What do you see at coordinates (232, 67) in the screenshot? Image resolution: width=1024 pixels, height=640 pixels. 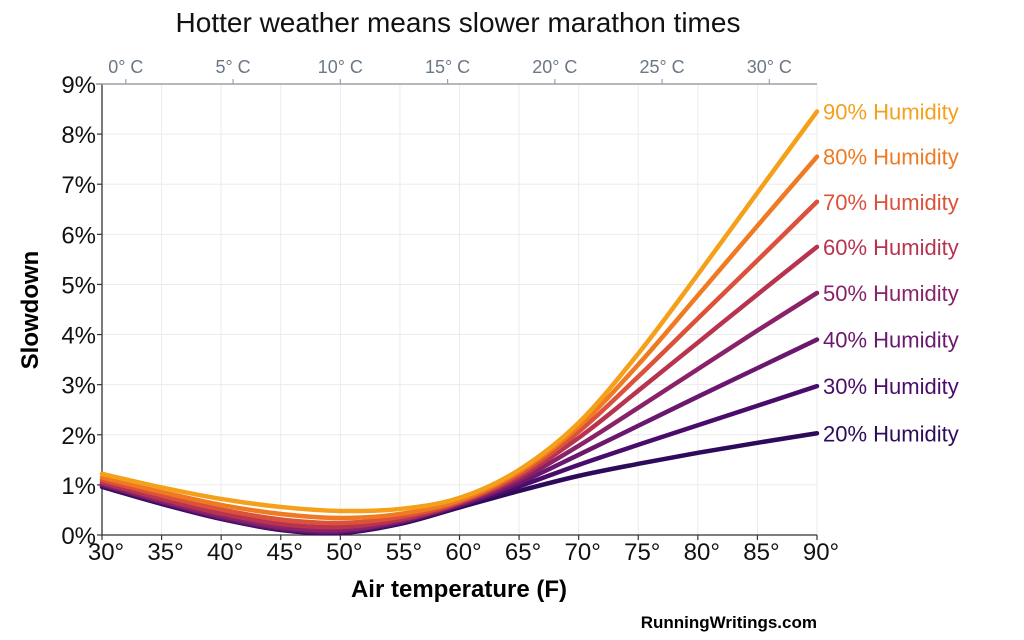 I see `celsius-tick-label: 5° C` at bounding box center [232, 67].